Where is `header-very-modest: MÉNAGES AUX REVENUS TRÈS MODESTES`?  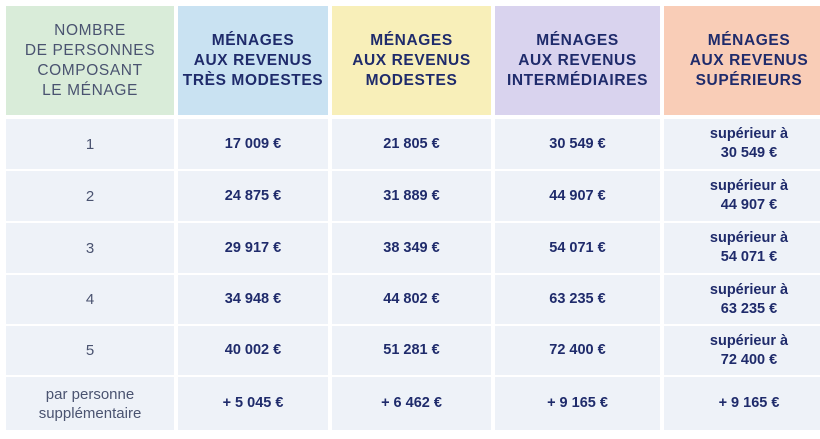 header-very-modest: MÉNAGES AUX REVENUS TRÈS MODESTES is located at coordinates (253, 60).